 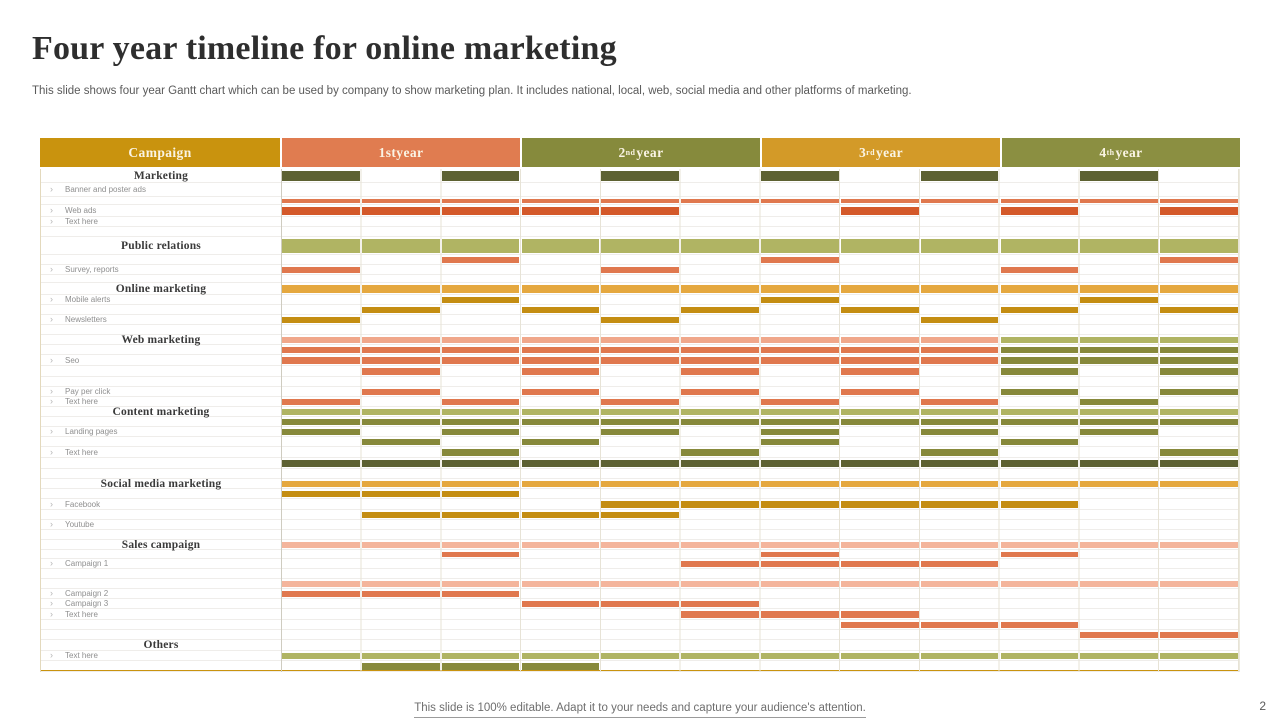 What do you see at coordinates (640, 645) in the screenshot?
I see `gantt-row: Others` at bounding box center [640, 645].